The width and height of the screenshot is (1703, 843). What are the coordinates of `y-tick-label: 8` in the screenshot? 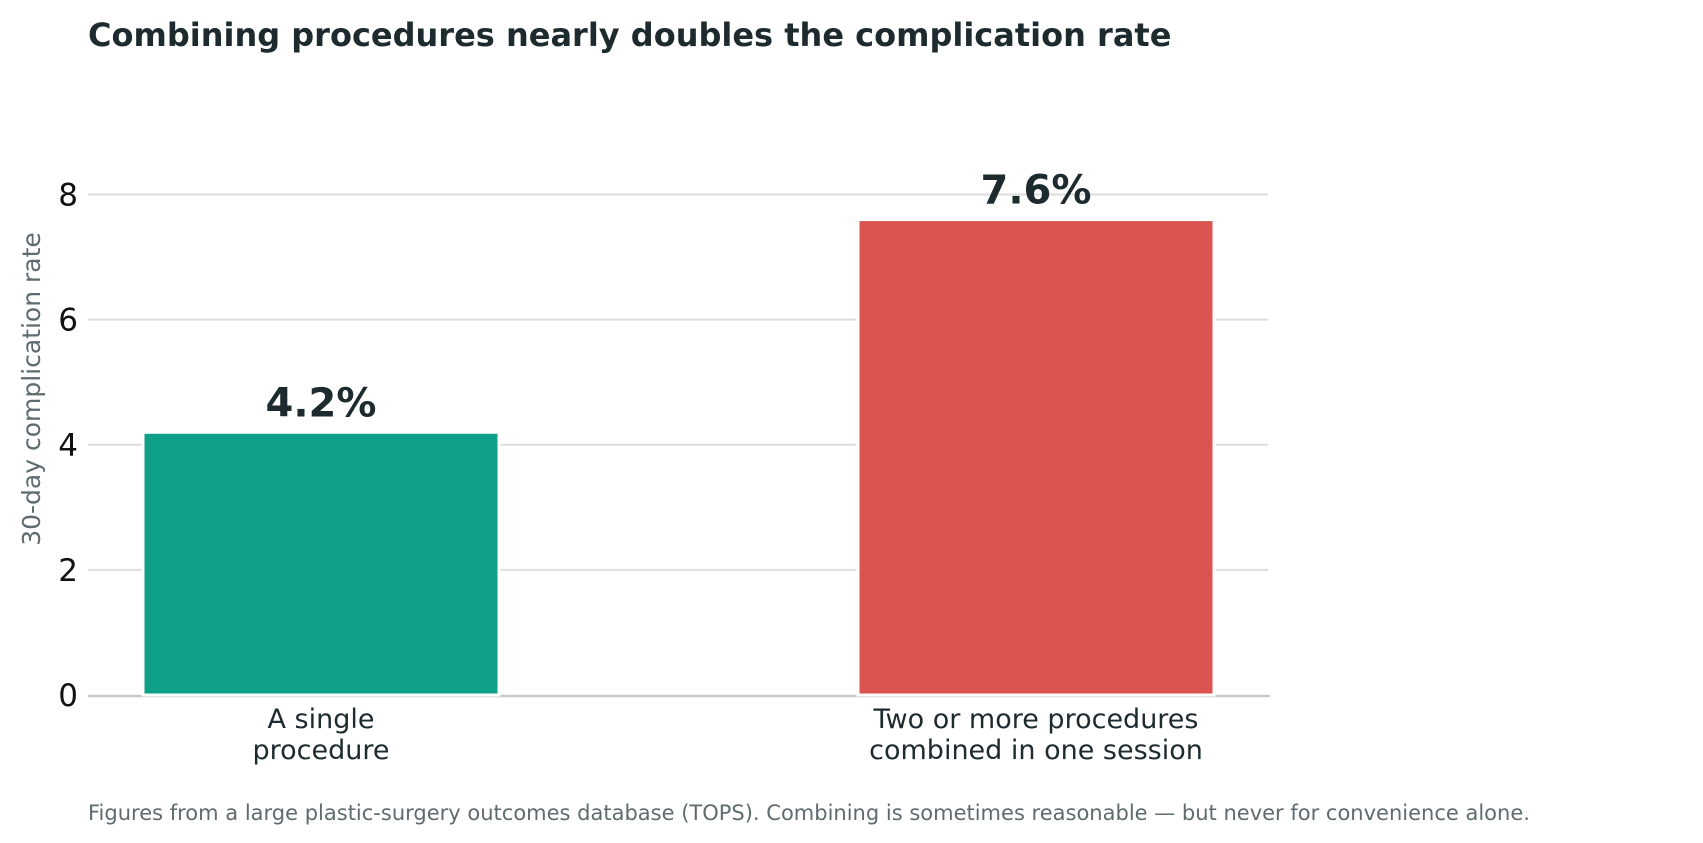 It's located at (68, 196).